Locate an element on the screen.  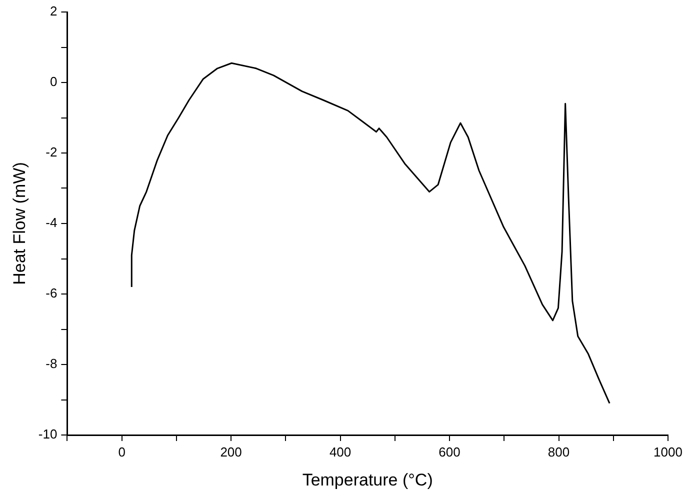
y-tick-label: -2 is located at coordinates (52, 152).